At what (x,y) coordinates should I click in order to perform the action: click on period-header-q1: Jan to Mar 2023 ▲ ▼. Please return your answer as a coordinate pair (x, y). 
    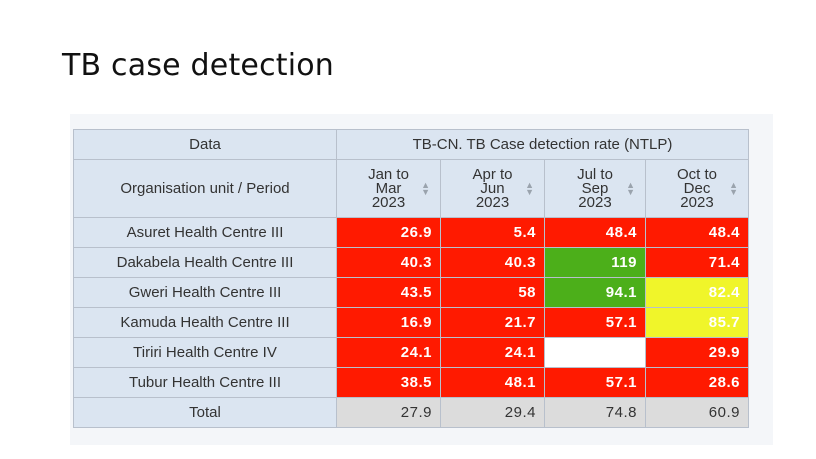
    Looking at the image, I should click on (388, 188).